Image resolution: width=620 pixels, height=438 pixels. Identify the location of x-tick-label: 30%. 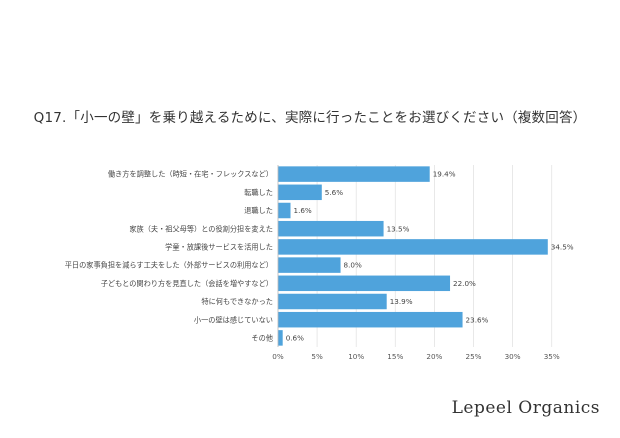
(513, 356).